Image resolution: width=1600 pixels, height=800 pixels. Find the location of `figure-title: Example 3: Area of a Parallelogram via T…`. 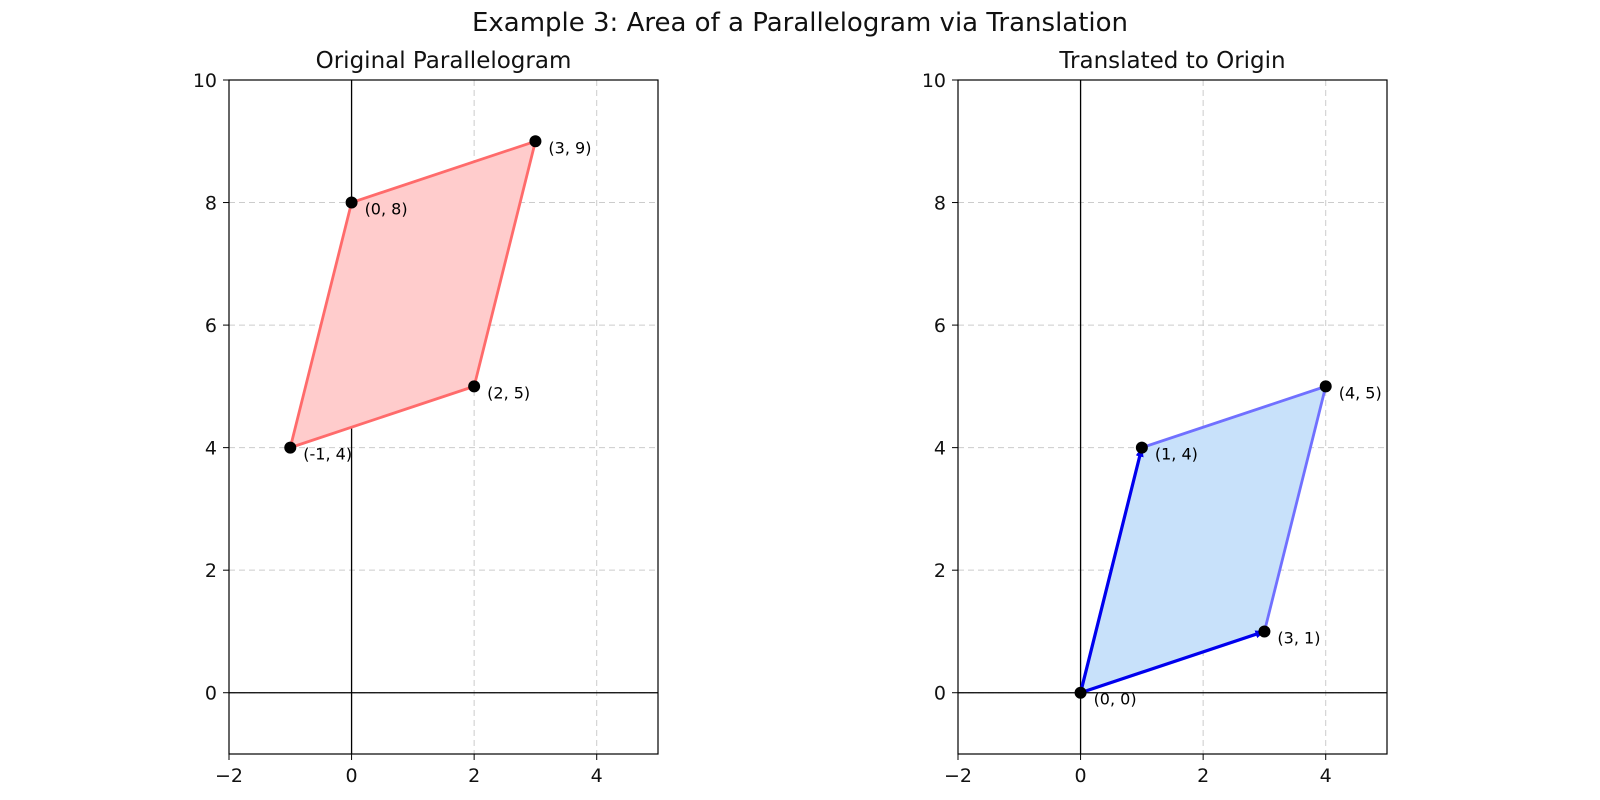

figure-title: Example 3: Area of a Parallelogram via T… is located at coordinates (800, 23).